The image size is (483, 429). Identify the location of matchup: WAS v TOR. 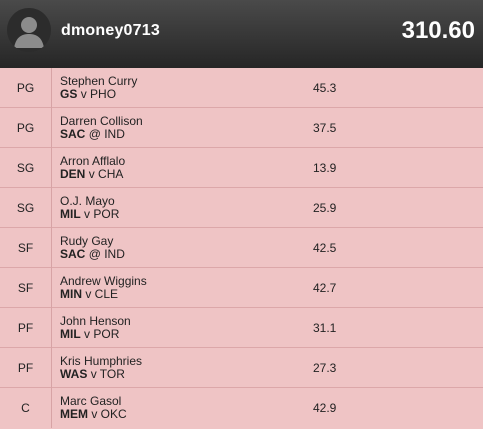
(92, 374).